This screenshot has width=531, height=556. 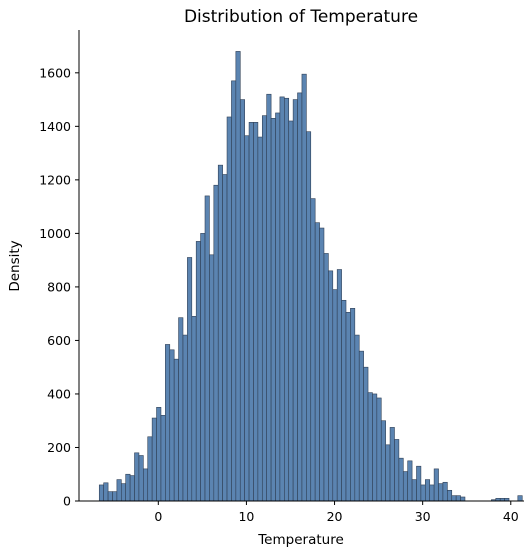 I want to click on y-tick-label: 800, so click(x=59, y=286).